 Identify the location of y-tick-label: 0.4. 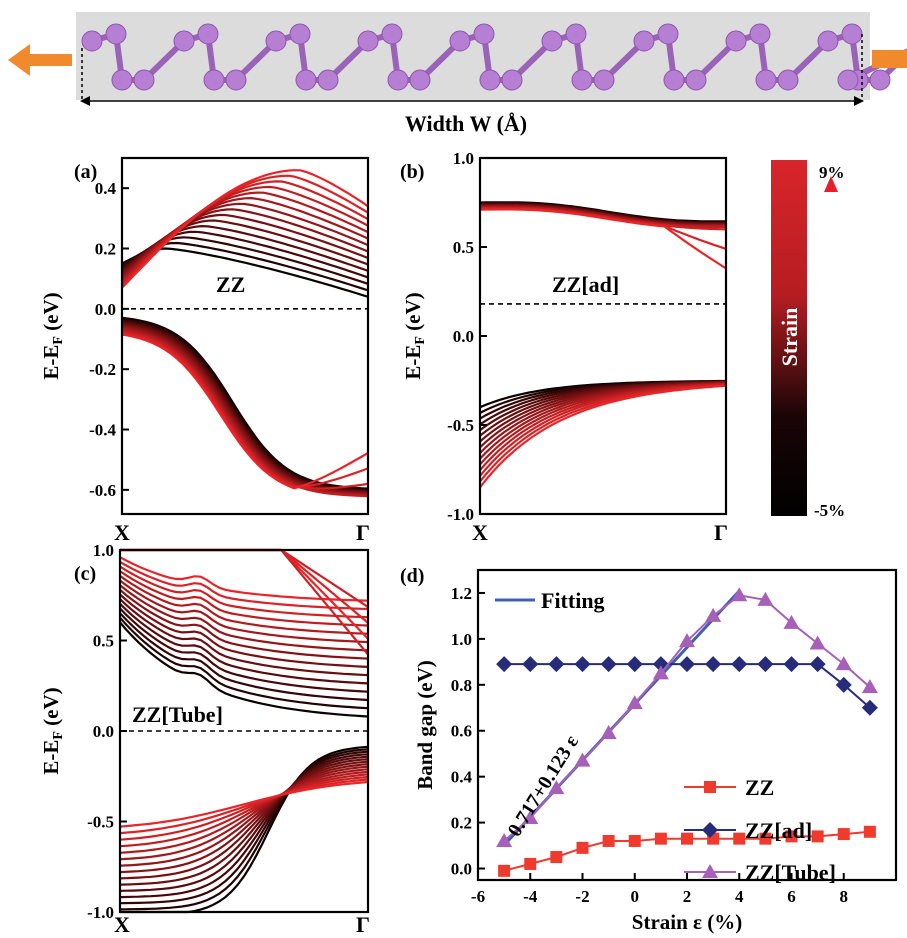
(106, 188).